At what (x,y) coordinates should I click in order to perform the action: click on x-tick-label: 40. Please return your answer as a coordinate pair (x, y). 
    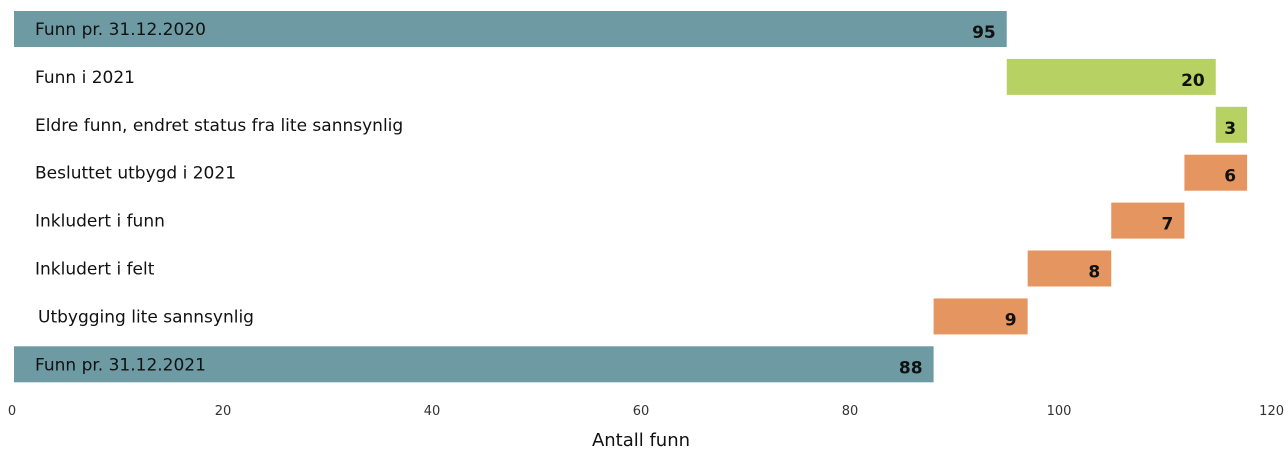
    Looking at the image, I should click on (432, 411).